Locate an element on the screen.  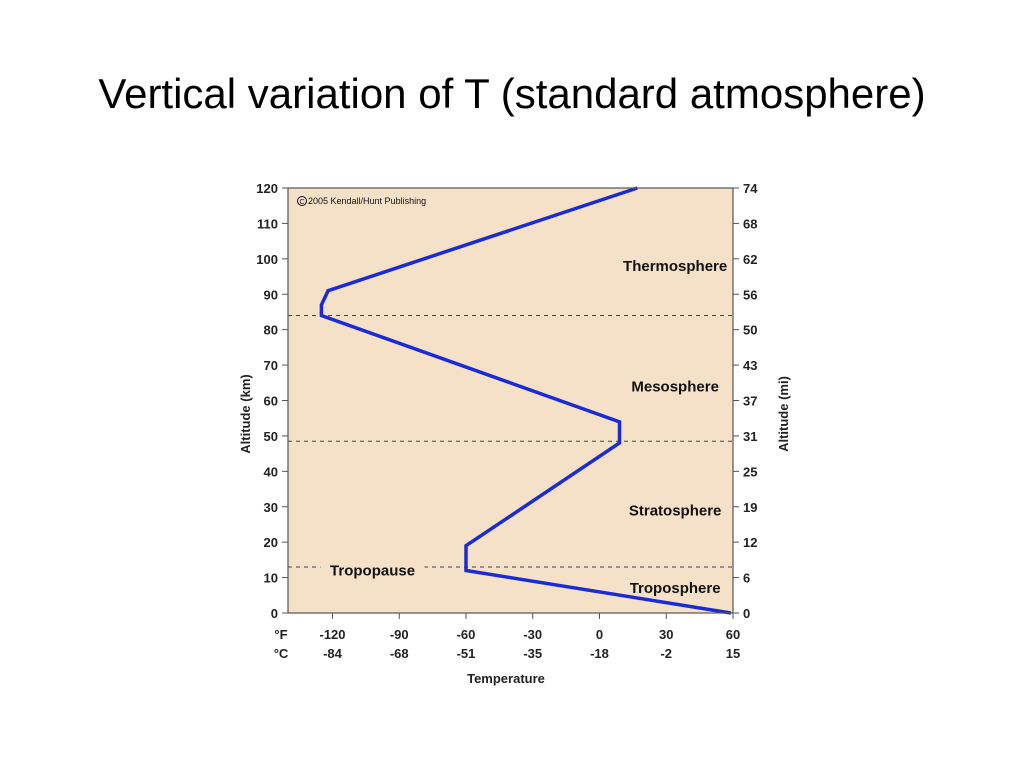
x-tick-label-celsius: -35 is located at coordinates (532, 653).